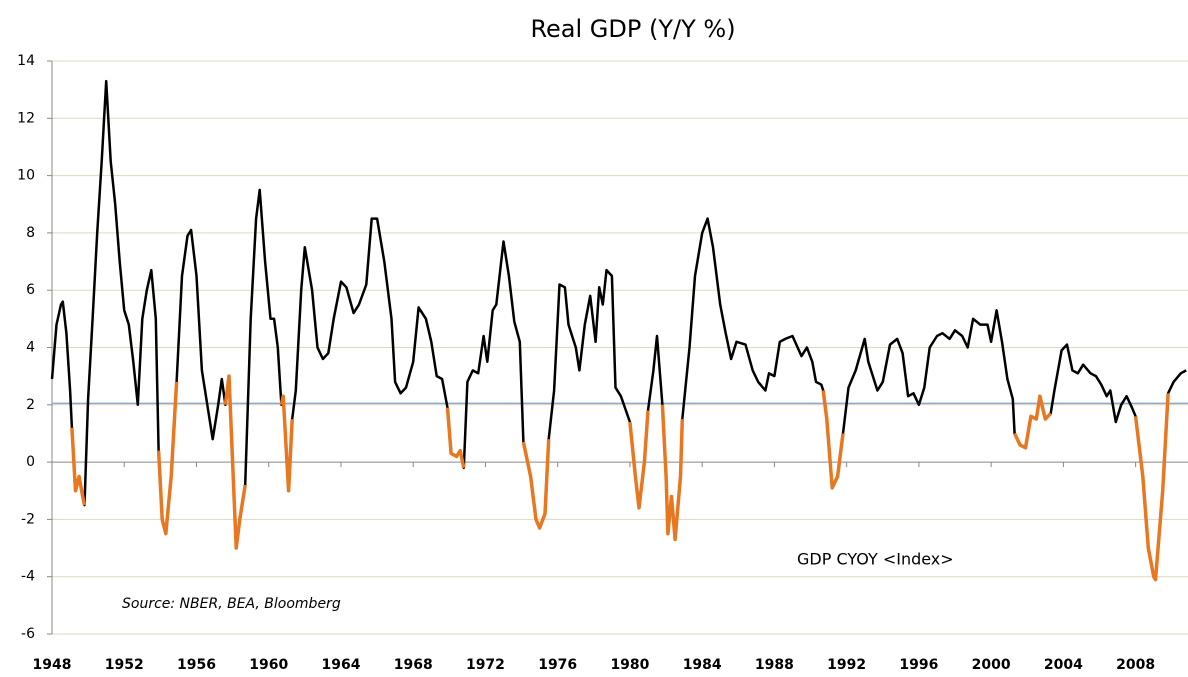 The image size is (1188, 677). What do you see at coordinates (196, 665) in the screenshot?
I see `x-tick-label: 1956` at bounding box center [196, 665].